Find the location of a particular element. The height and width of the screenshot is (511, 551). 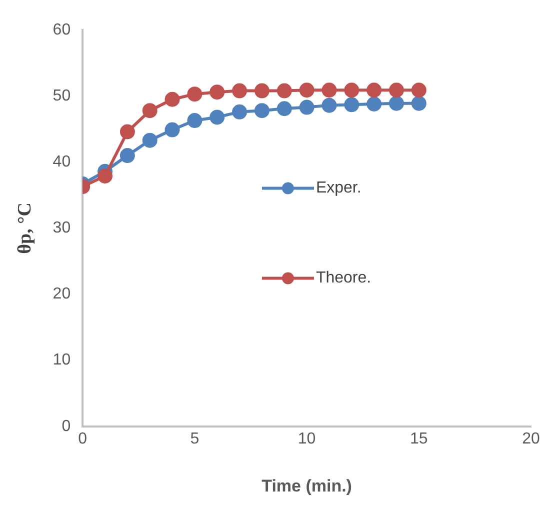

y-tick-label: 50 is located at coordinates (61, 95).